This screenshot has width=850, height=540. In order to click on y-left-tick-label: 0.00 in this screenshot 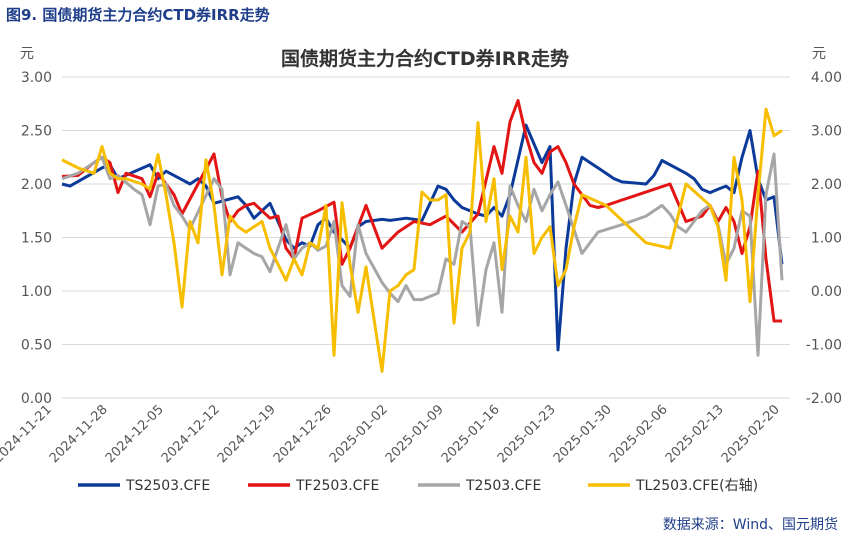, I will do `click(36, 399)`.